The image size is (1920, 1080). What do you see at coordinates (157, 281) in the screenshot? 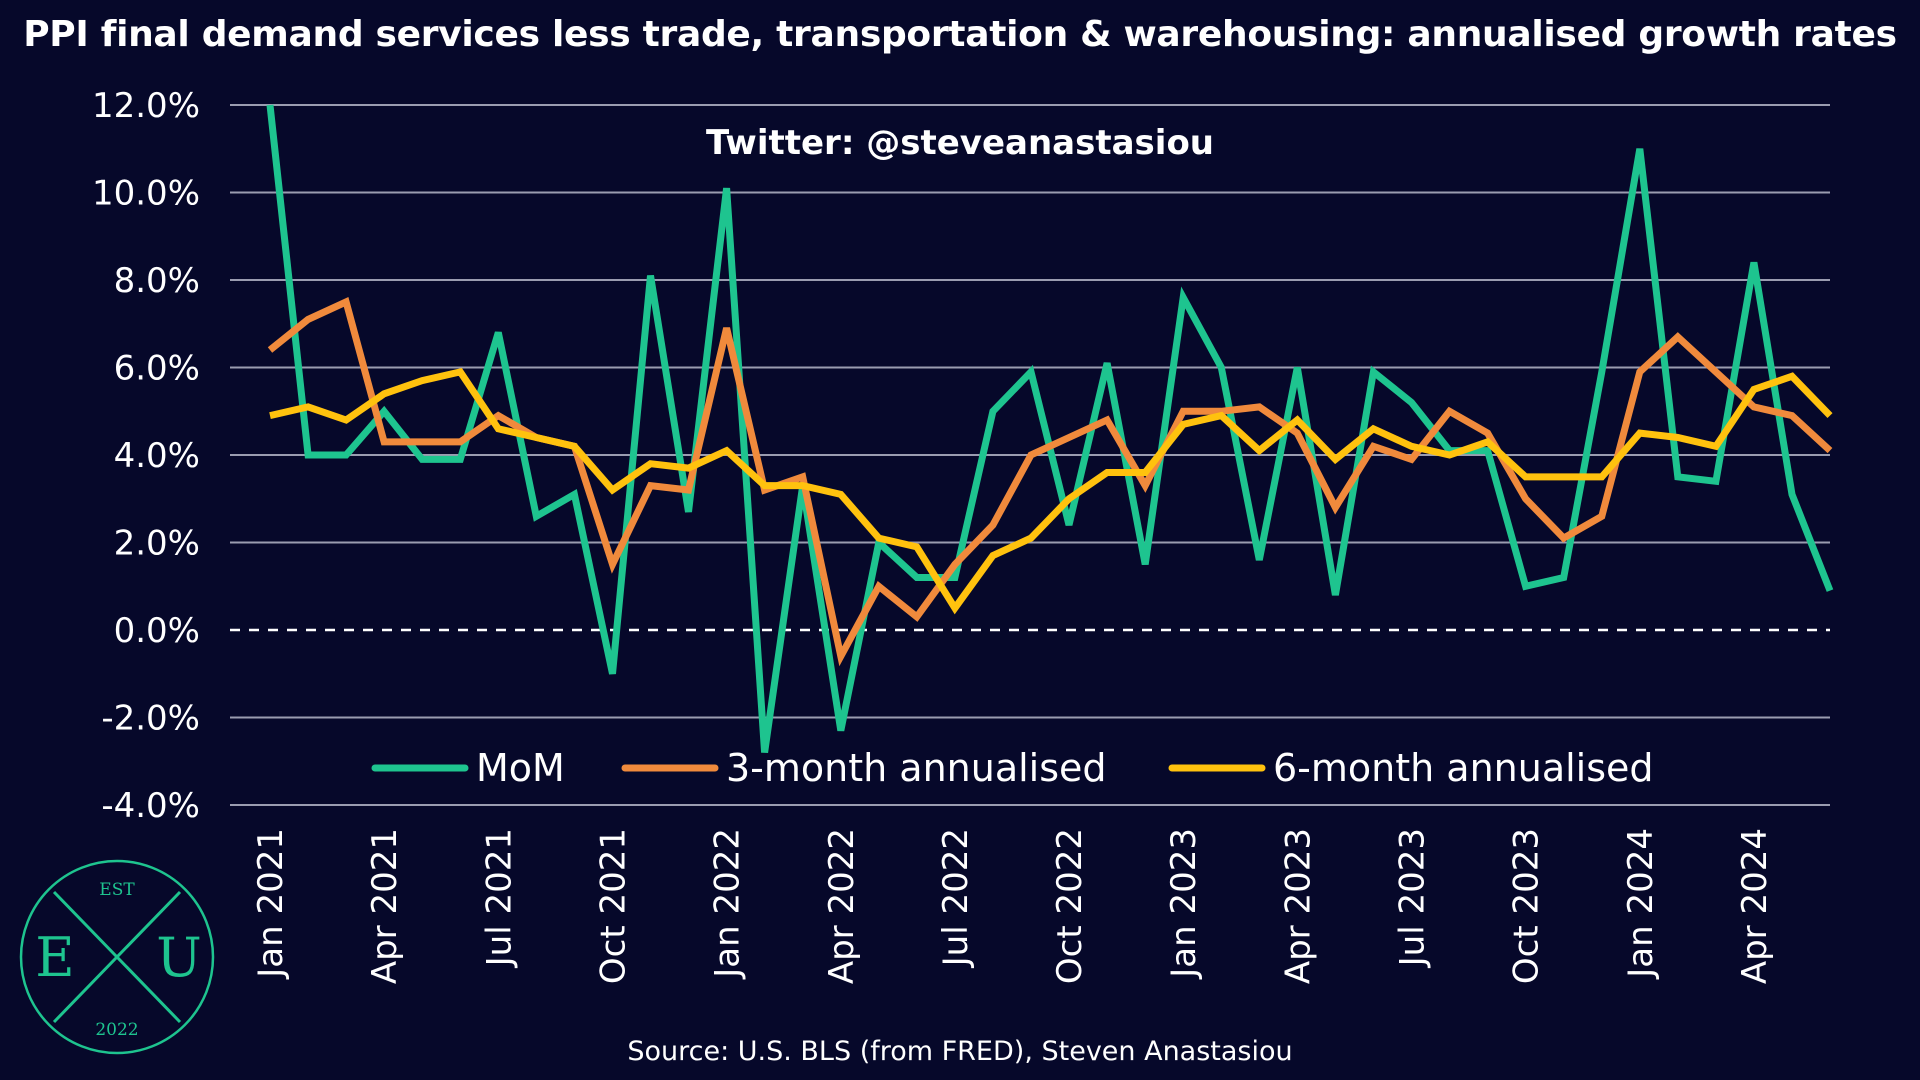
I see `y-tick-label: 8.0%` at bounding box center [157, 281].